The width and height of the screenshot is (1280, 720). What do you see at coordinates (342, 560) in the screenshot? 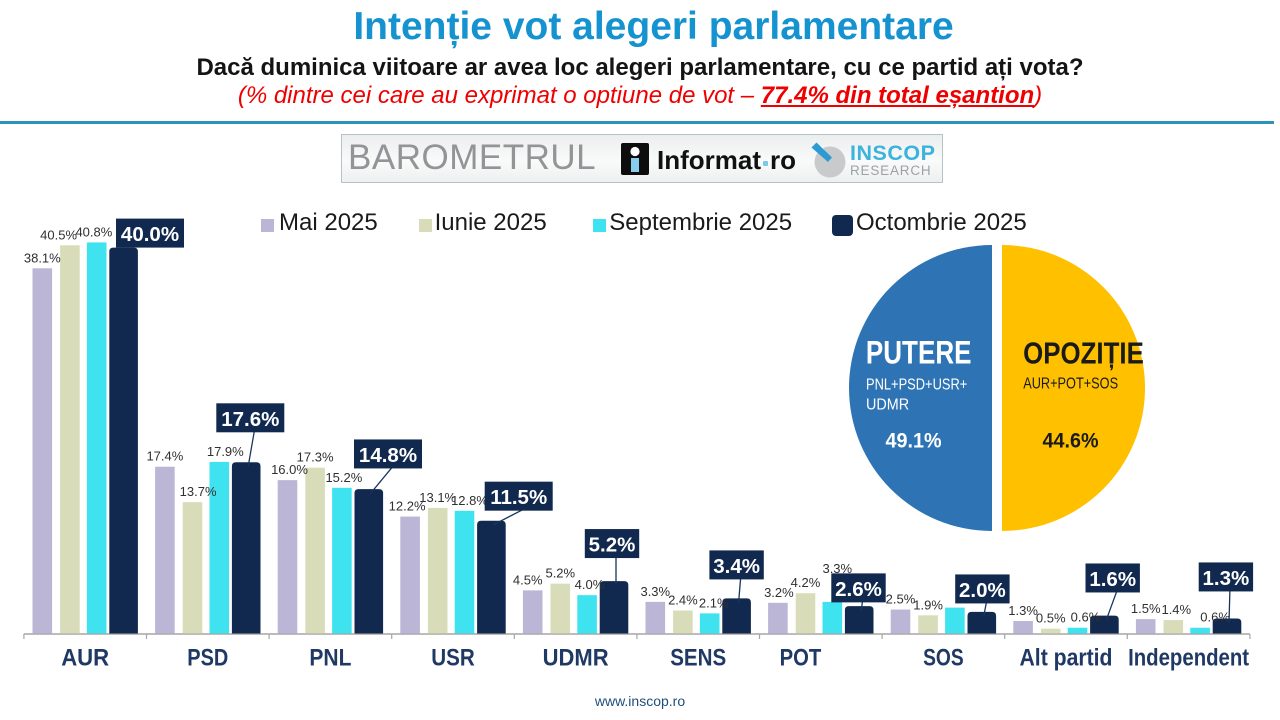
I see `bar-pnl-septembrie` at bounding box center [342, 560].